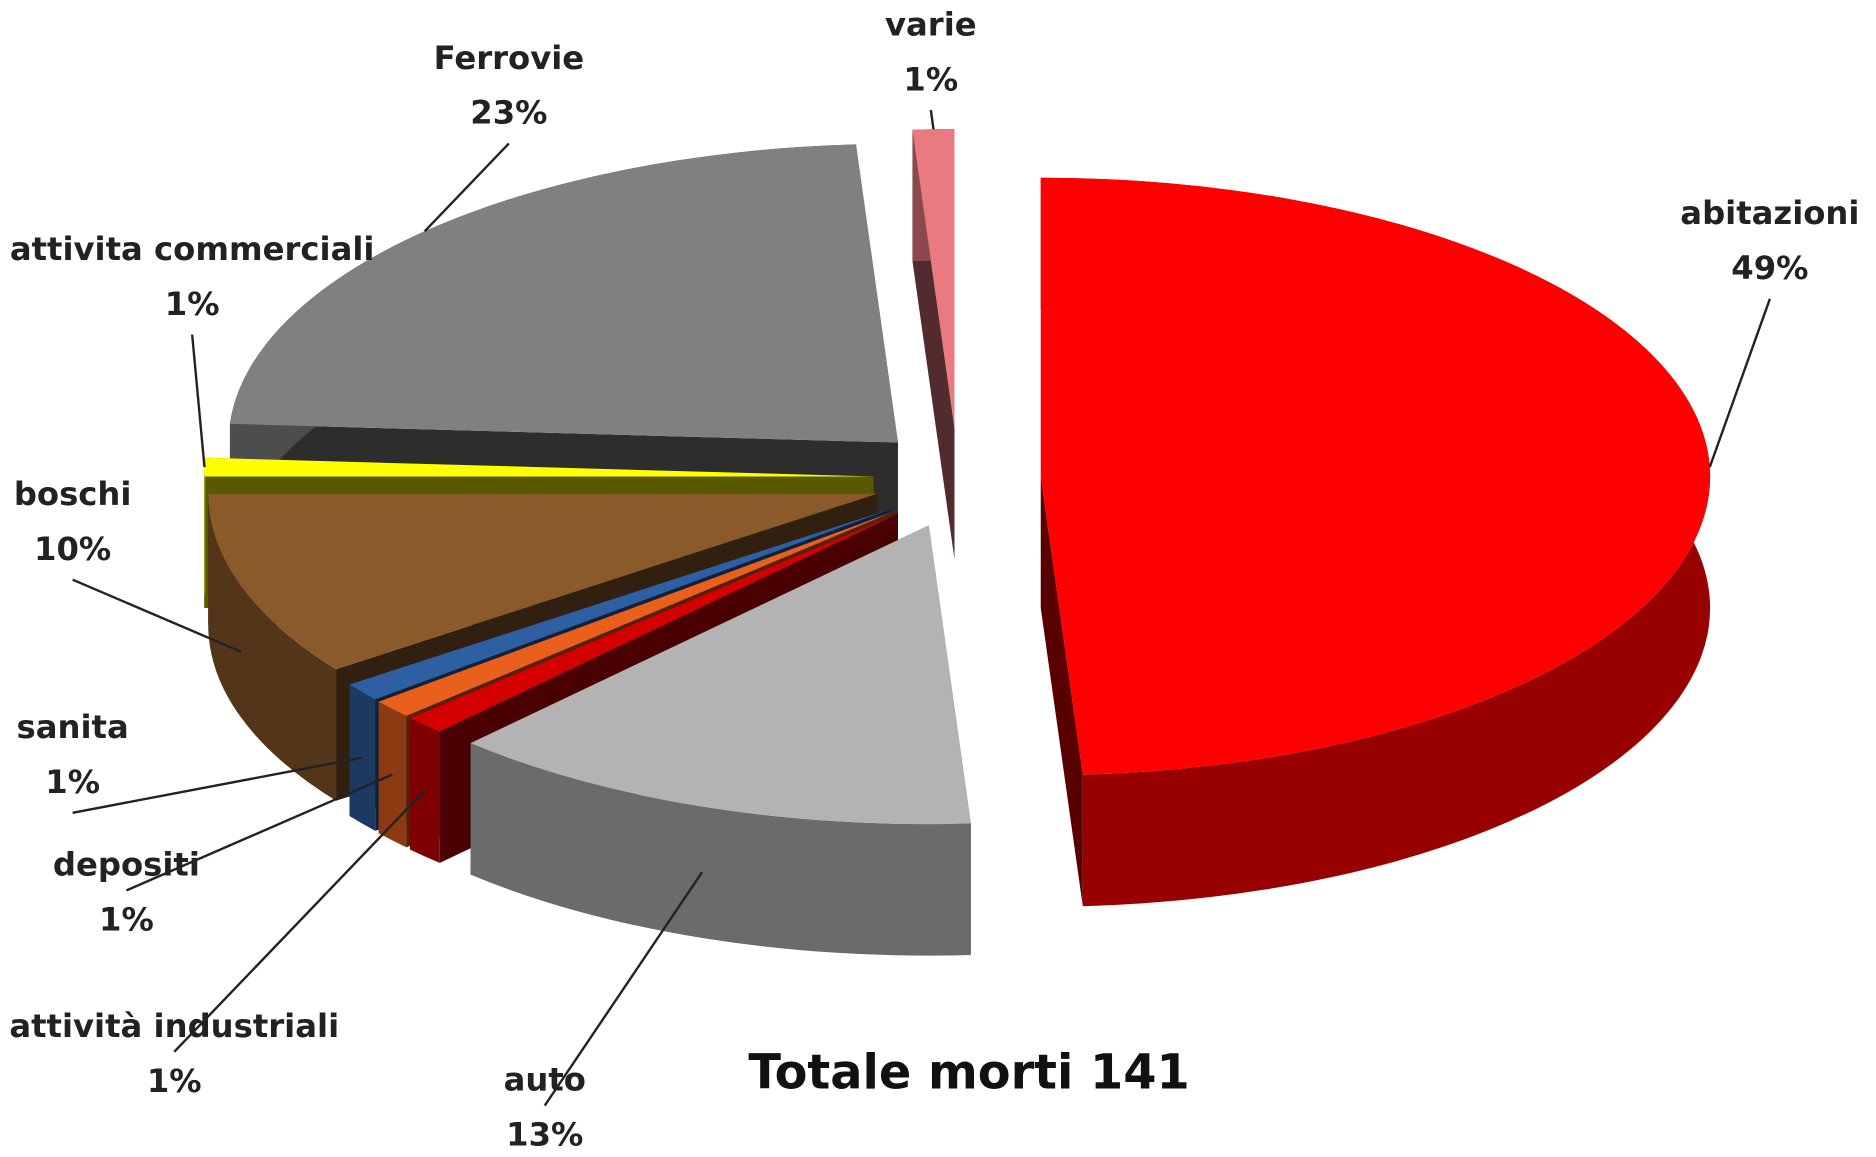 The image size is (1876, 1157). I want to click on slice-label: abitazioni, so click(1769, 213).